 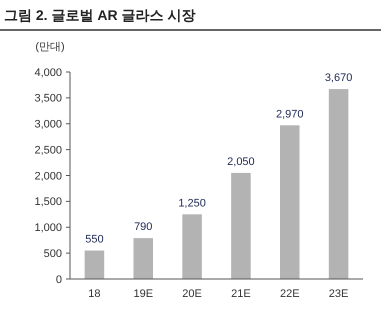 What do you see at coordinates (338, 294) in the screenshot?
I see `x-tick-label: 23E` at bounding box center [338, 294].